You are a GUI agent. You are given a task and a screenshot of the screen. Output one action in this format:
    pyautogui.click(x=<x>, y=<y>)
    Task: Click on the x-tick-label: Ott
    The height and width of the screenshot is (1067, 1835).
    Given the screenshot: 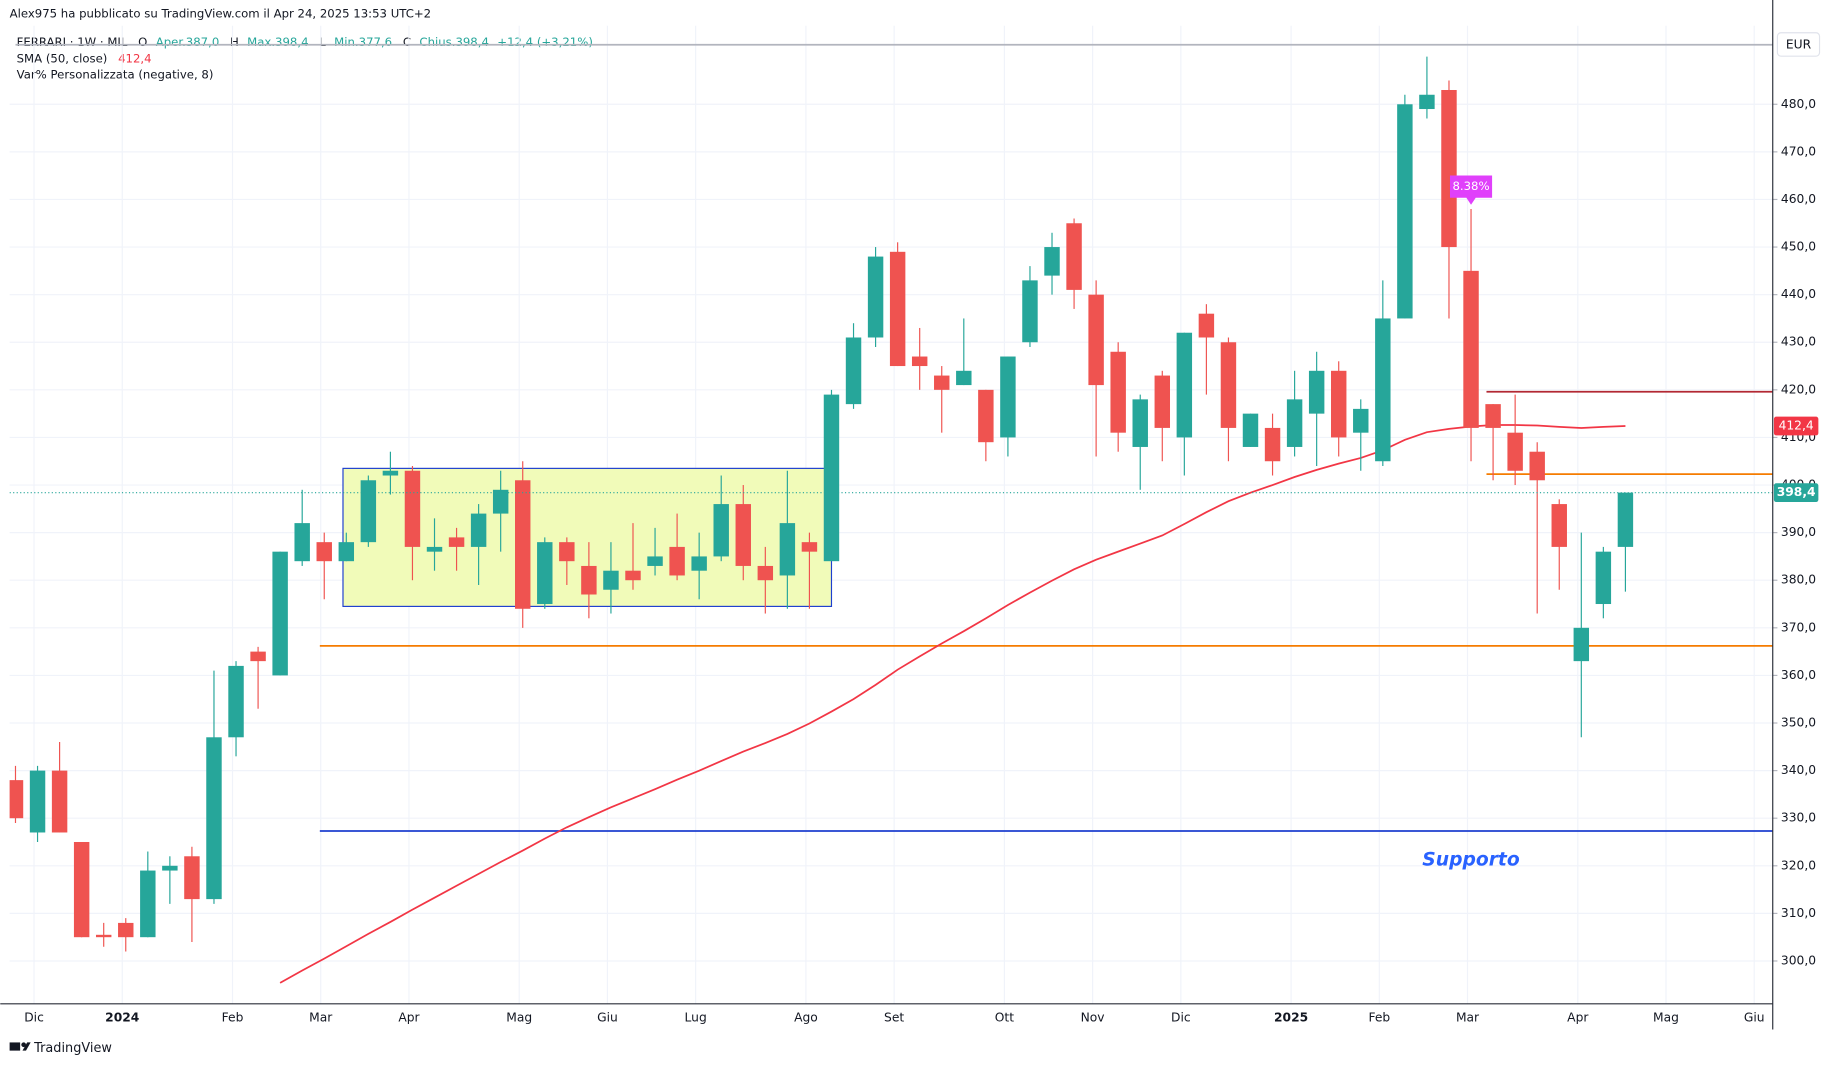 What is the action you would take?
    pyautogui.click(x=1004, y=1017)
    